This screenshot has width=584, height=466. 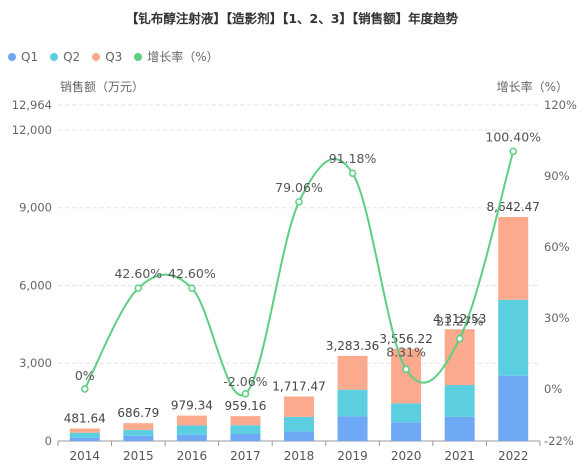 What do you see at coordinates (299, 456) in the screenshot?
I see `x-tick-label: 2018` at bounding box center [299, 456].